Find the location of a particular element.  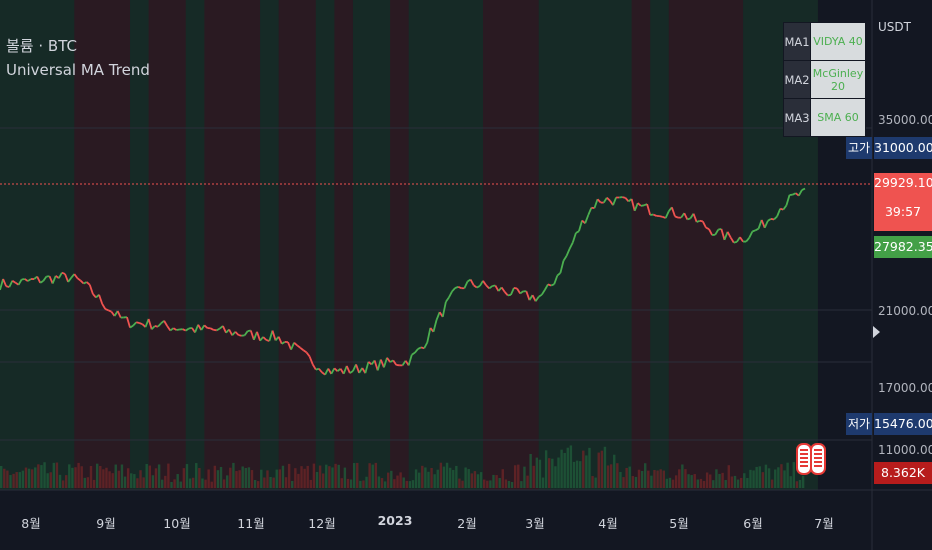

scroll-right-icon is located at coordinates (876, 332).